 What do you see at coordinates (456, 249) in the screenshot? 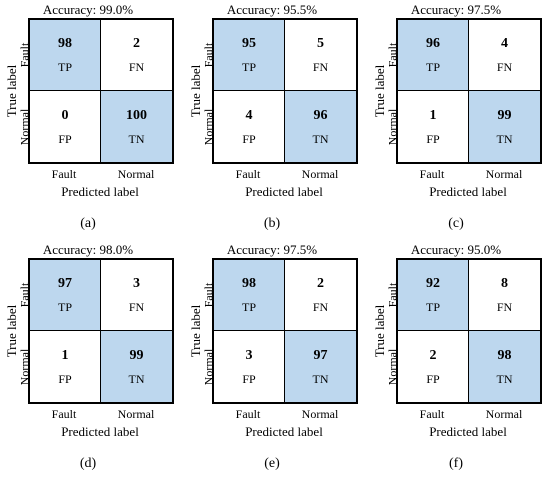
I see `accuracy-title: Accuracy: 95.0%` at bounding box center [456, 249].